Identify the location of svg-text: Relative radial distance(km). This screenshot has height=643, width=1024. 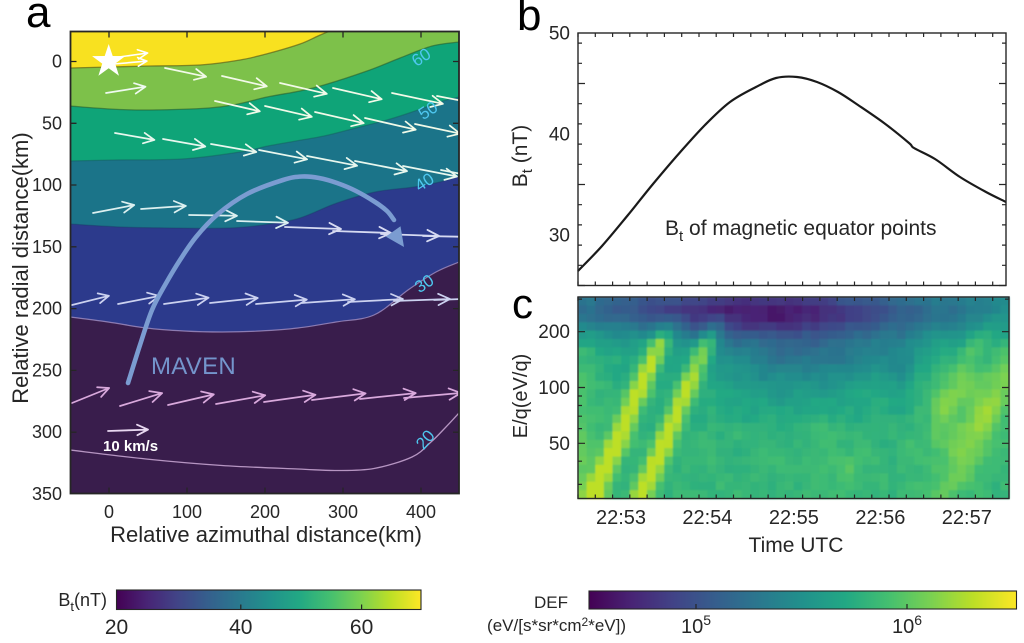
(20, 267).